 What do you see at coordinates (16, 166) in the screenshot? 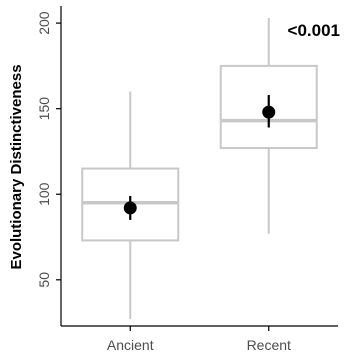
I see `y-axis-label: Evolutionary Distinctiveness` at bounding box center [16, 166].